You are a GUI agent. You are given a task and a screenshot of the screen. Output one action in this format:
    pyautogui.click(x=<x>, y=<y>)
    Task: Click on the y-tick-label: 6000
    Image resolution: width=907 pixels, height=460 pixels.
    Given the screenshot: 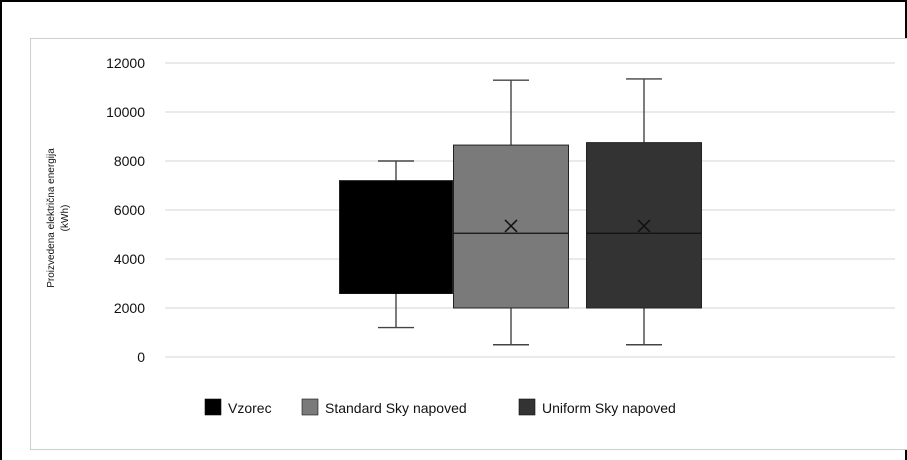 What is the action you would take?
    pyautogui.click(x=129, y=210)
    